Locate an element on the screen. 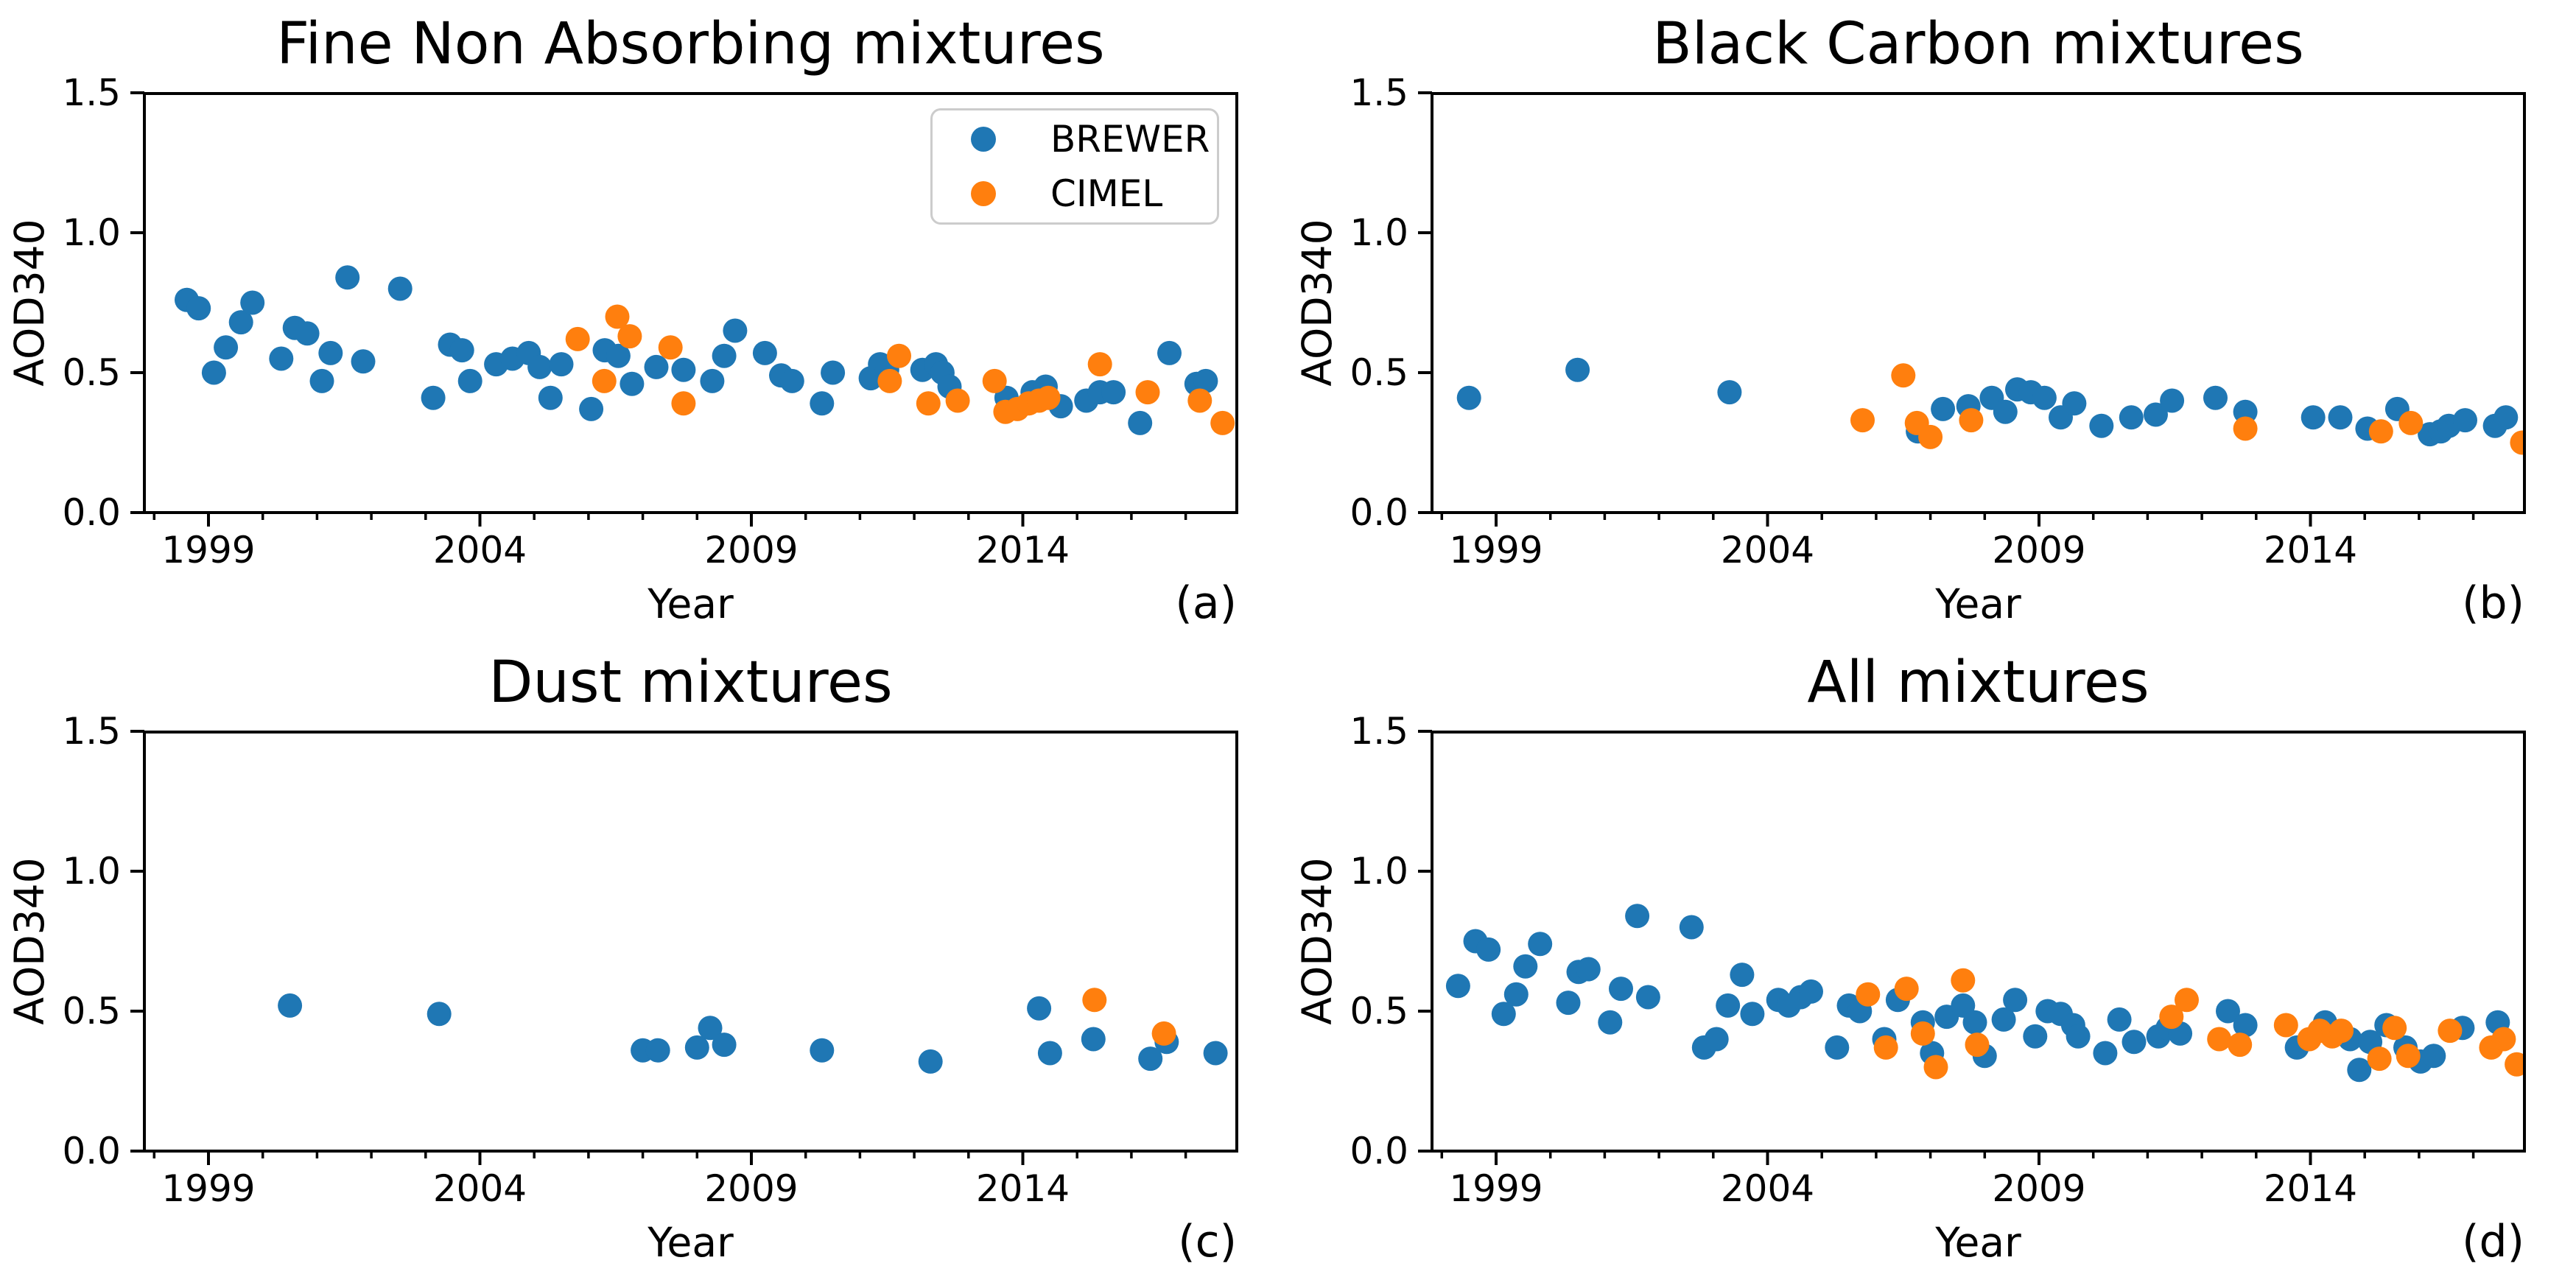 Image resolution: width=2576 pixels, height=1277 pixels. panel-title: Dust mixtures is located at coordinates (690, 683).